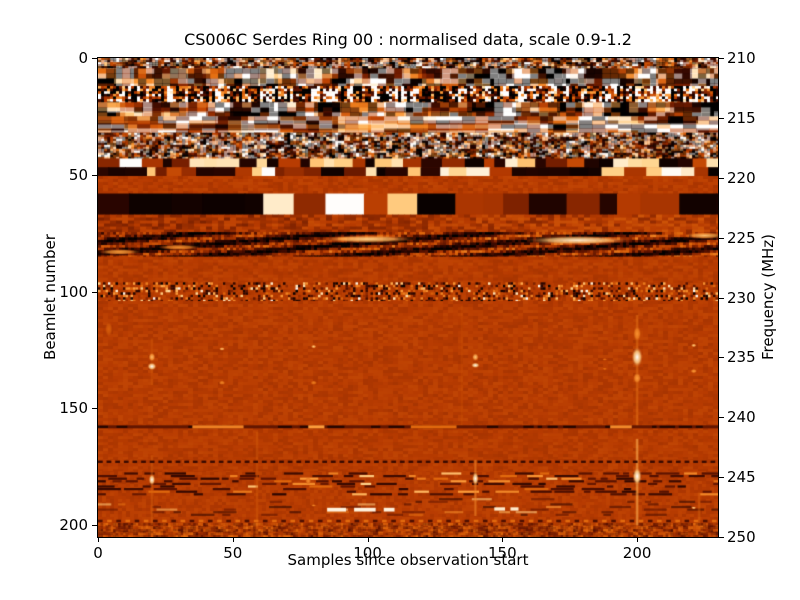 Image resolution: width=800 pixels, height=600 pixels. What do you see at coordinates (78, 174) in the screenshot?
I see `y-left-tick-label: 50` at bounding box center [78, 174].